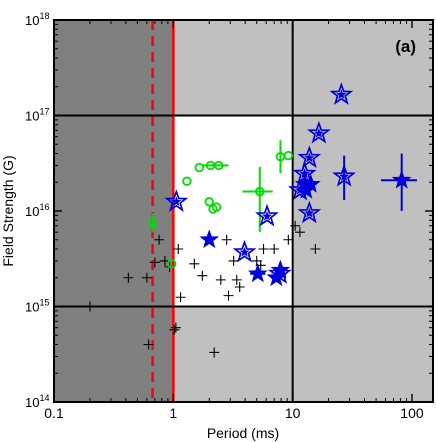 The image size is (436, 442). I want to click on panel-label: (a), so click(405, 46).